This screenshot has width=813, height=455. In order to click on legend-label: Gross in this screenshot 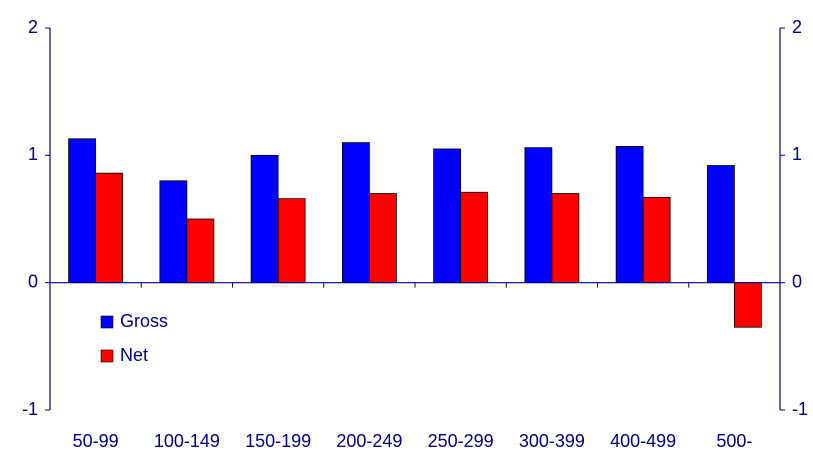, I will do `click(144, 321)`.